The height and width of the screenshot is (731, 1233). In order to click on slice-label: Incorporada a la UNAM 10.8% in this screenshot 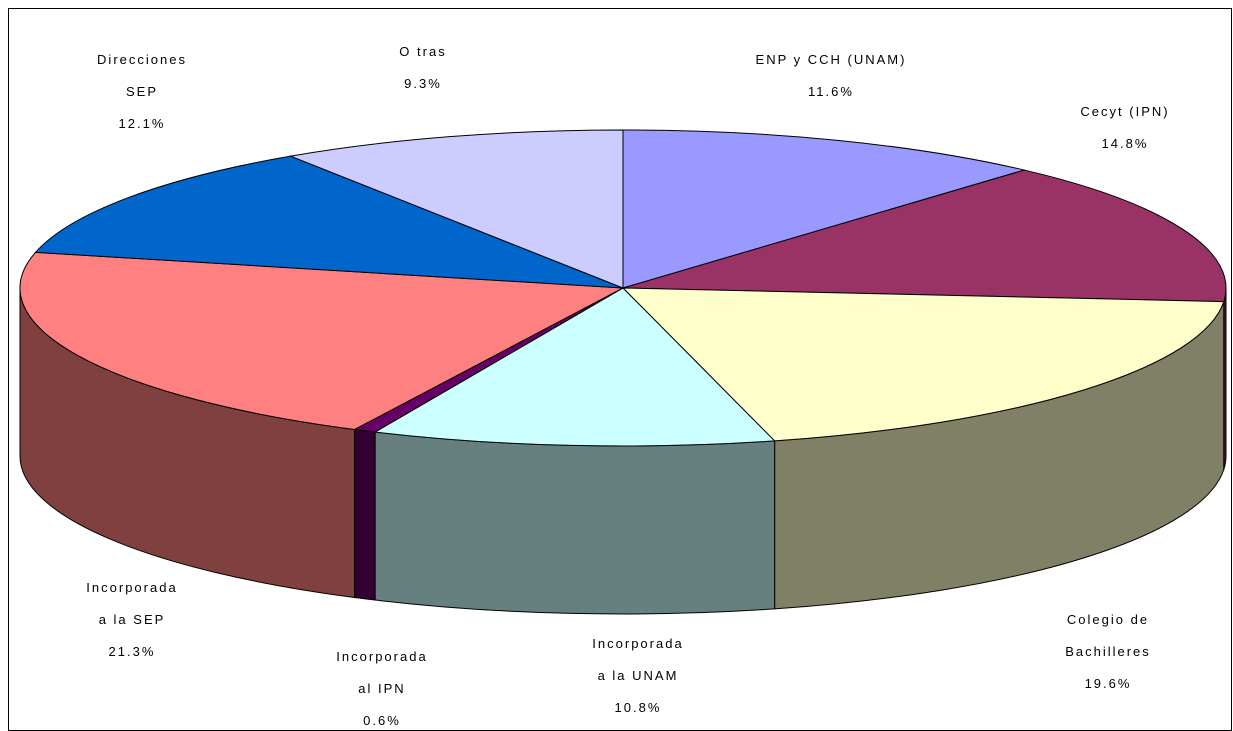, I will do `click(637, 676)`.